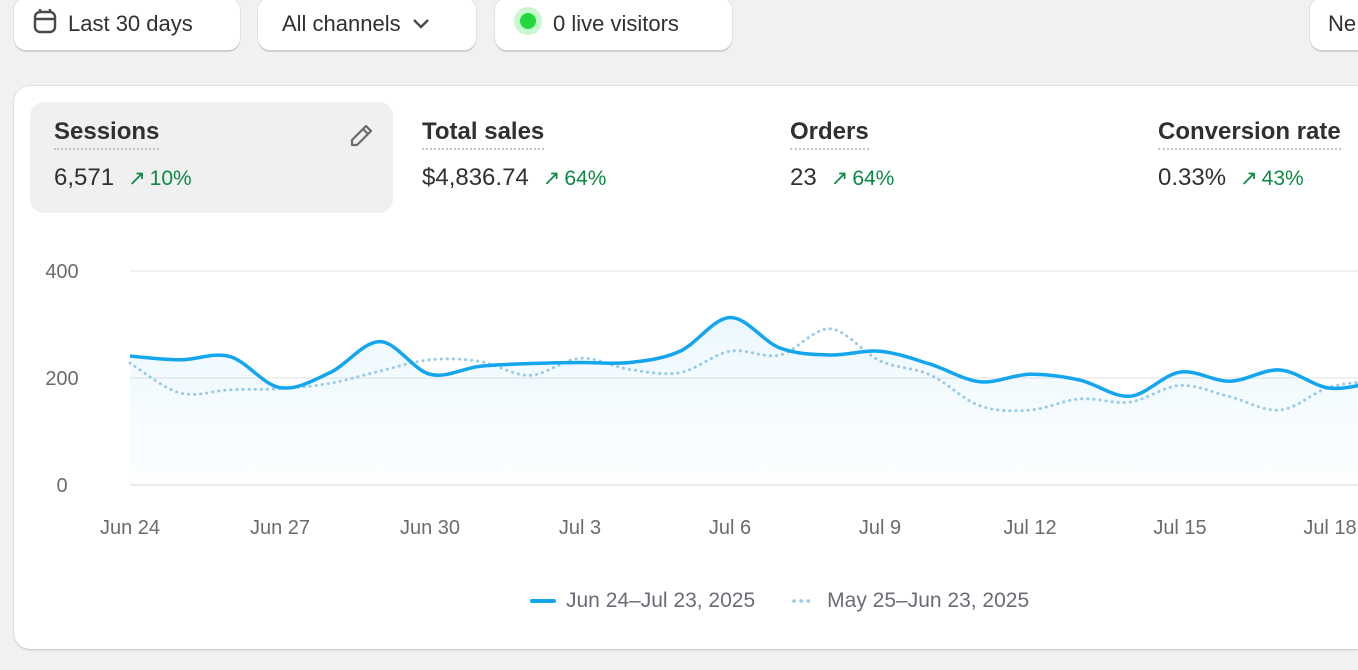 This screenshot has height=670, width=1358. Describe the element at coordinates (1329, 528) in the screenshot. I see `x-tick-label: Jul 18` at that location.